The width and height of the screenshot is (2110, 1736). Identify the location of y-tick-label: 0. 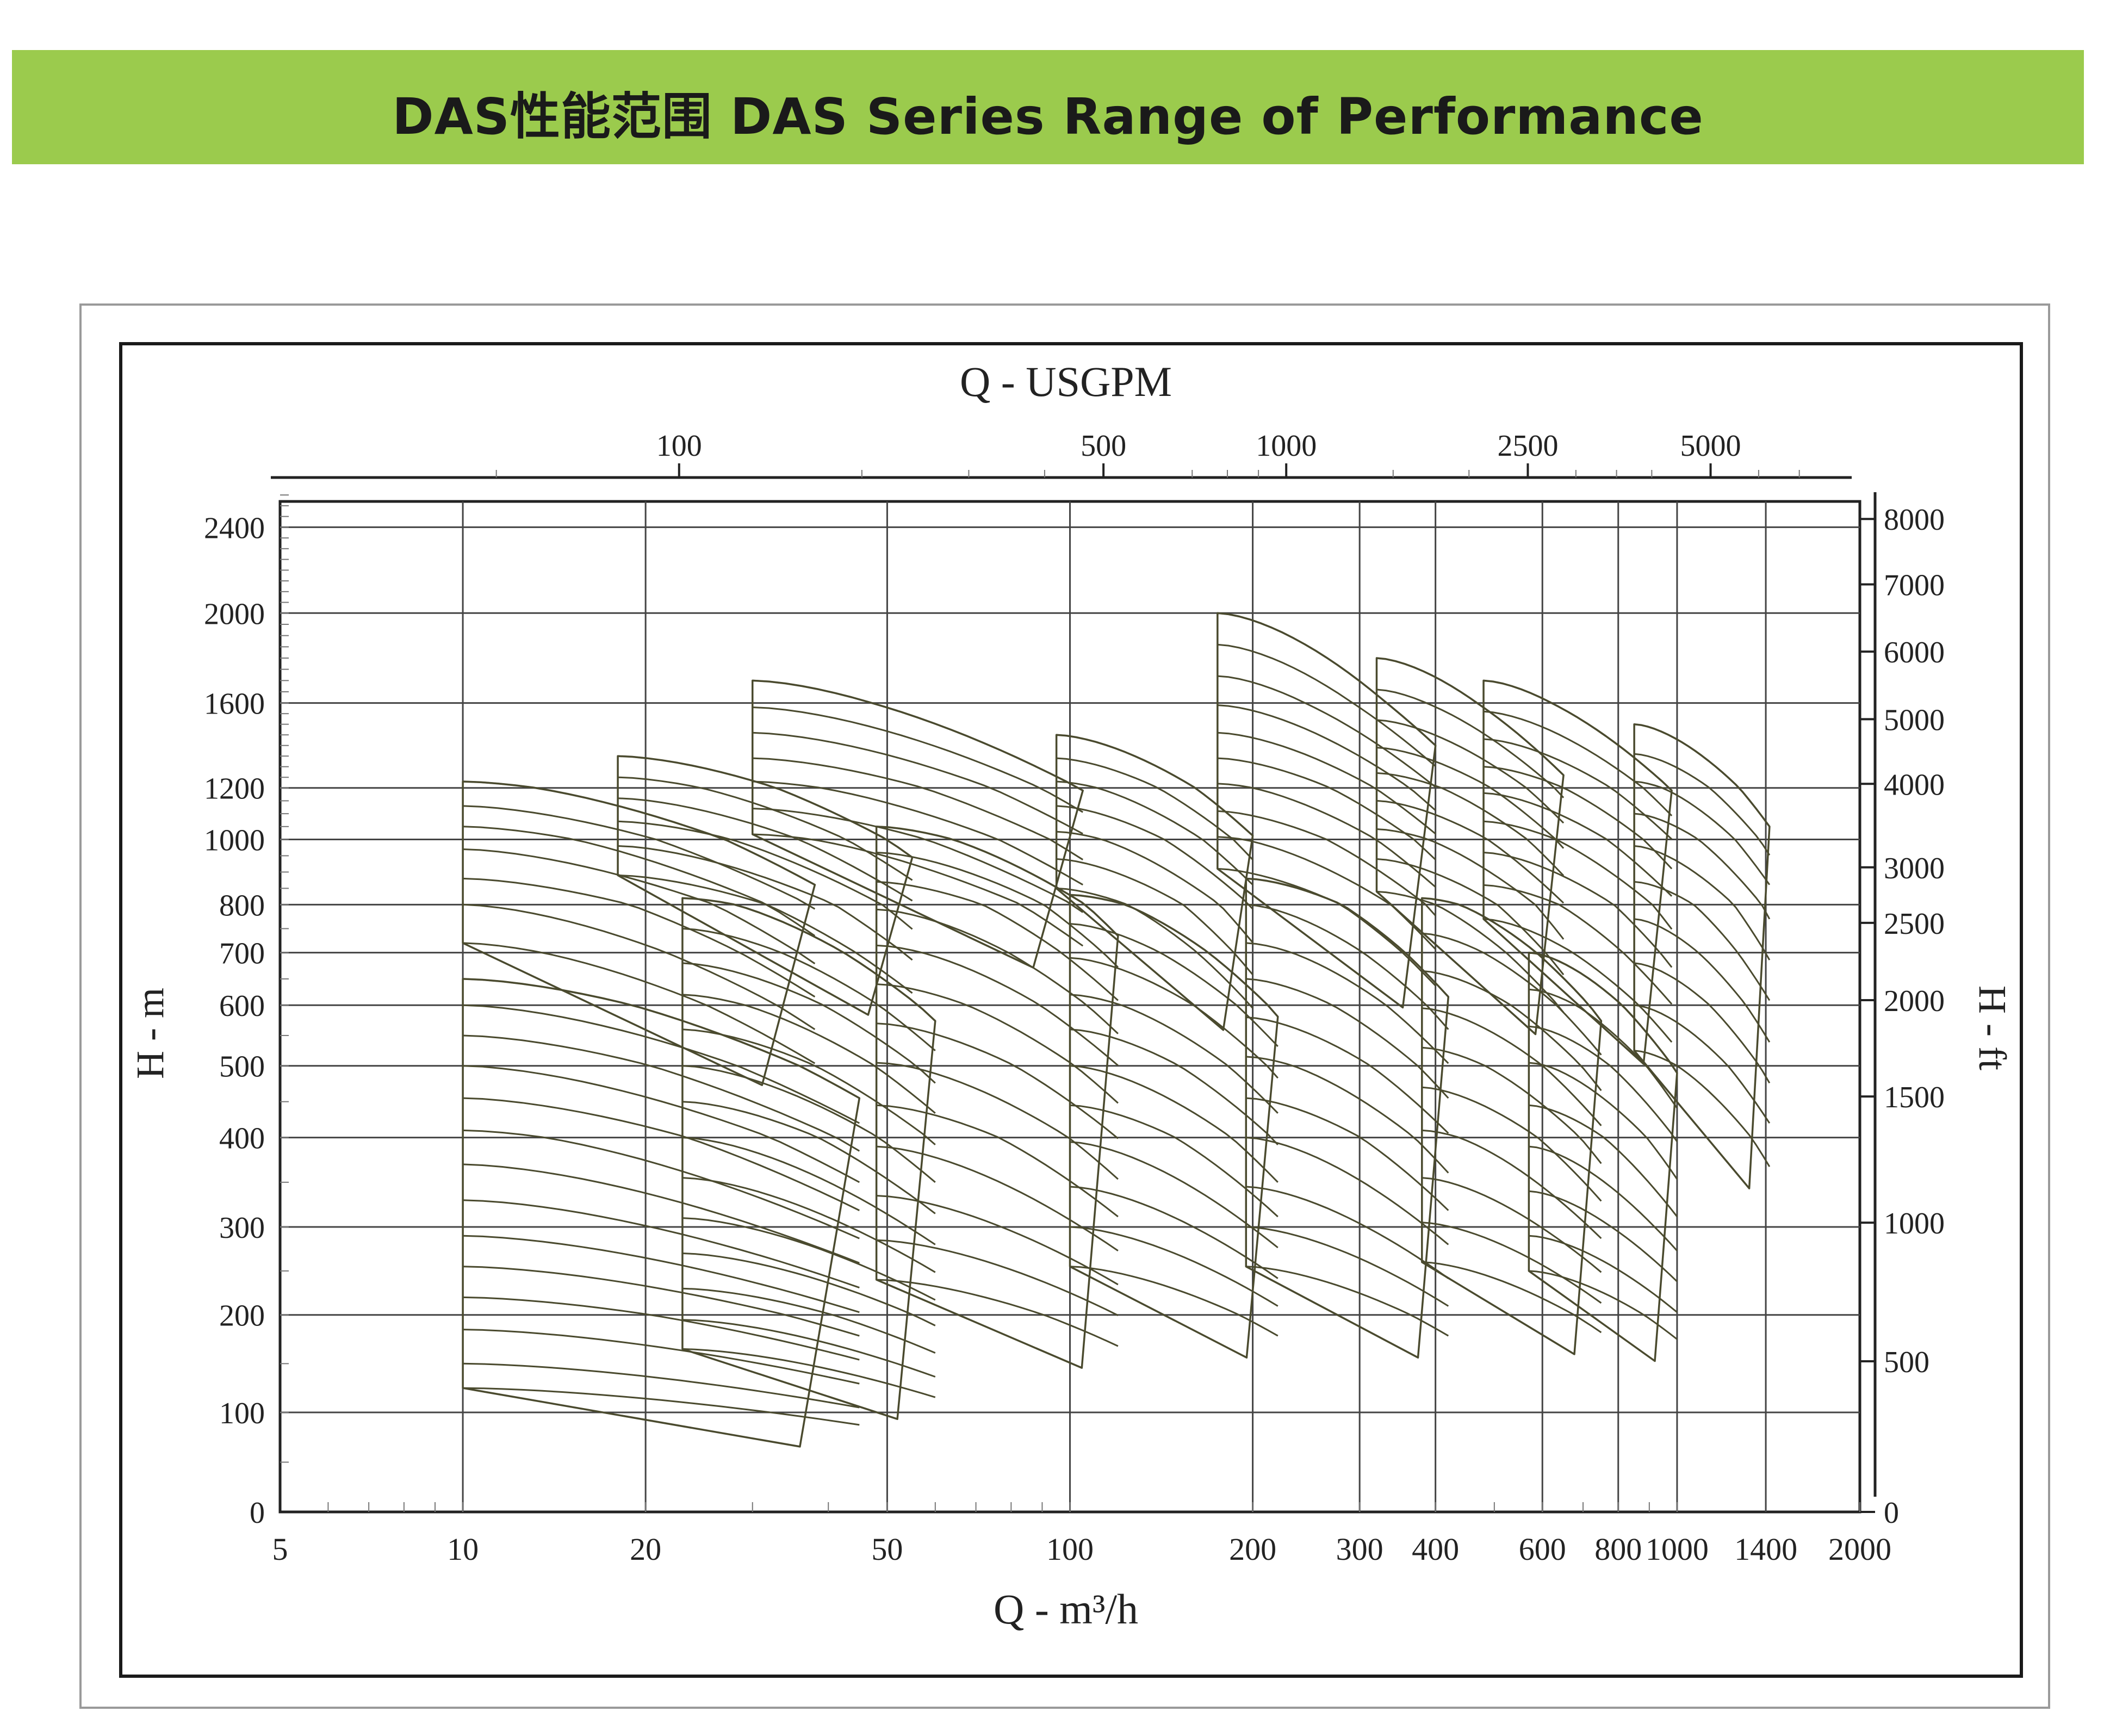
(257, 1513).